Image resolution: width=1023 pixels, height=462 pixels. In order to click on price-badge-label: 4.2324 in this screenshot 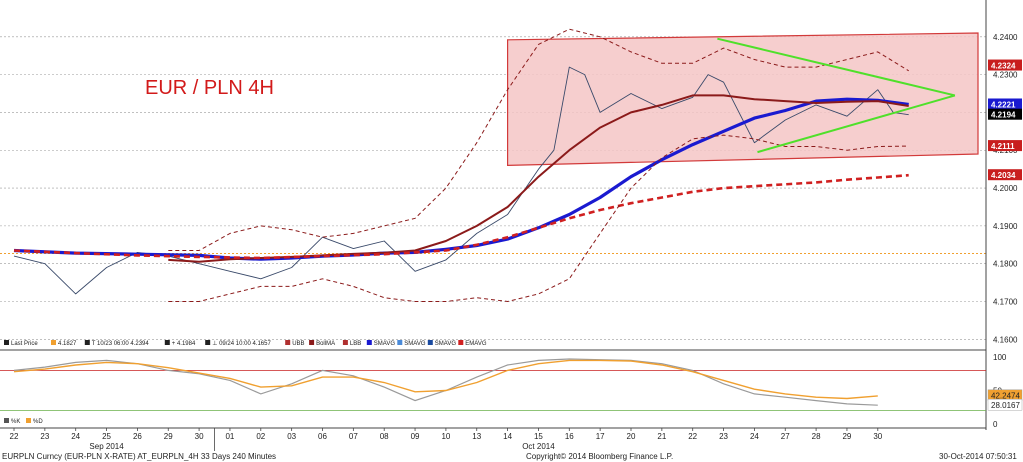, I will do `click(1003, 66)`.